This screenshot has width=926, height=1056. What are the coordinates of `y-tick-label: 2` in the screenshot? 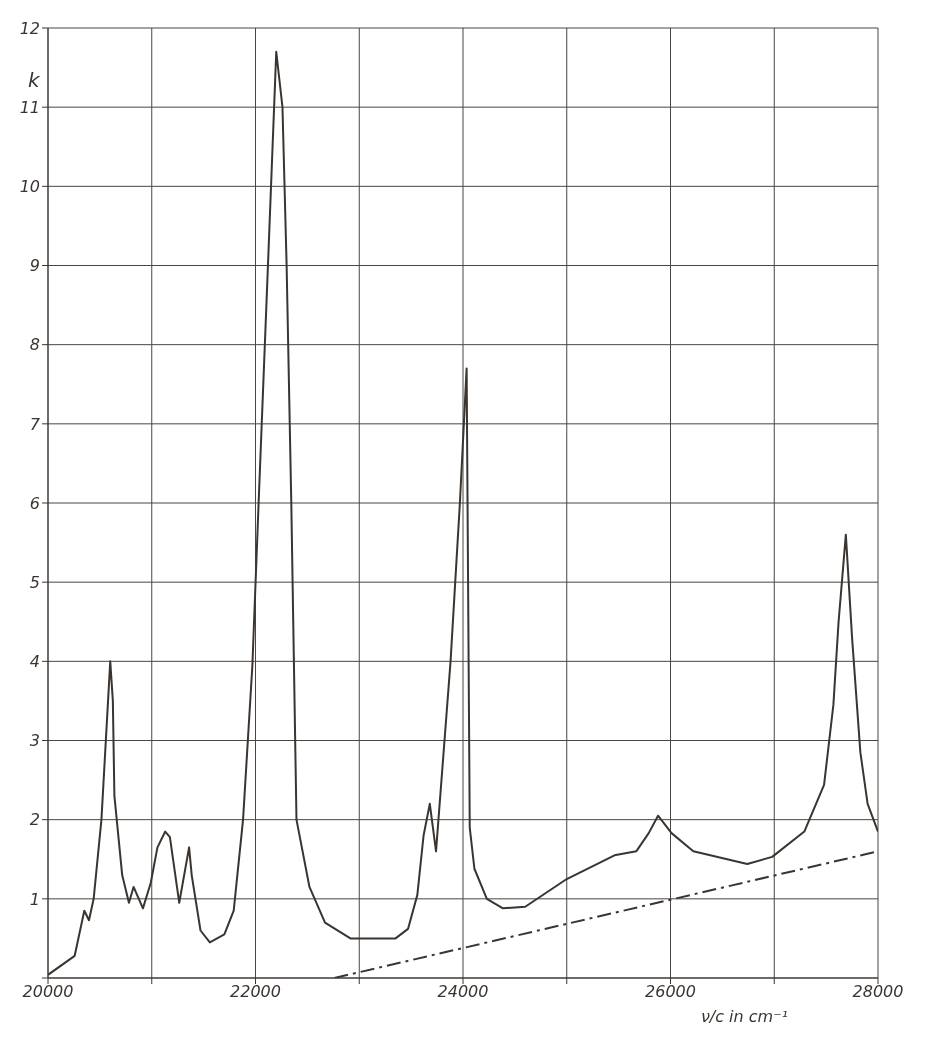 It's located at (34, 820).